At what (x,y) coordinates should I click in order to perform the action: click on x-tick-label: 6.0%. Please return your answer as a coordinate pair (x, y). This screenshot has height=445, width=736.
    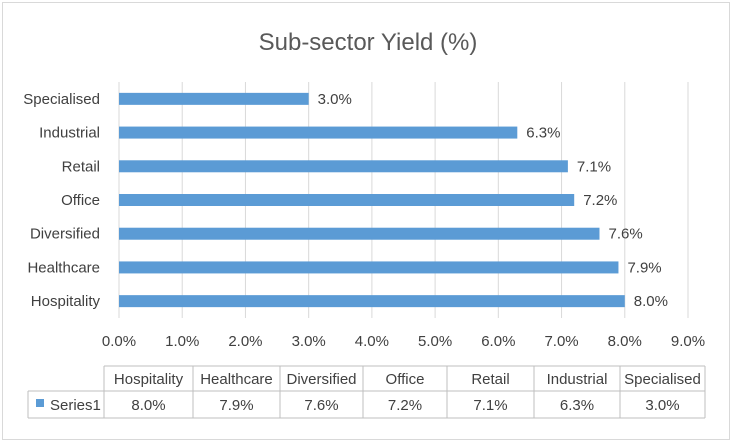
    Looking at the image, I should click on (498, 341).